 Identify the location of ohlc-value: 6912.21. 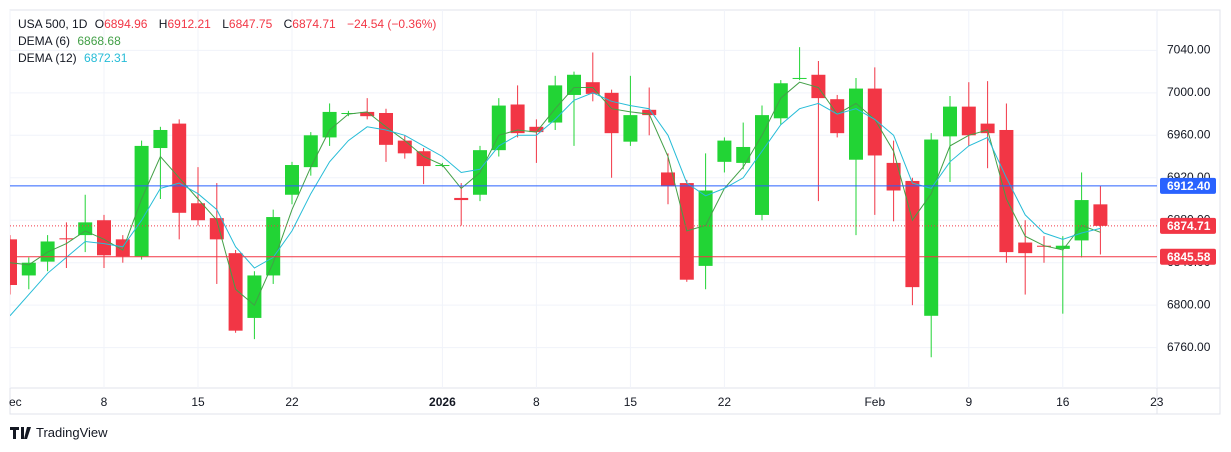
(189, 24).